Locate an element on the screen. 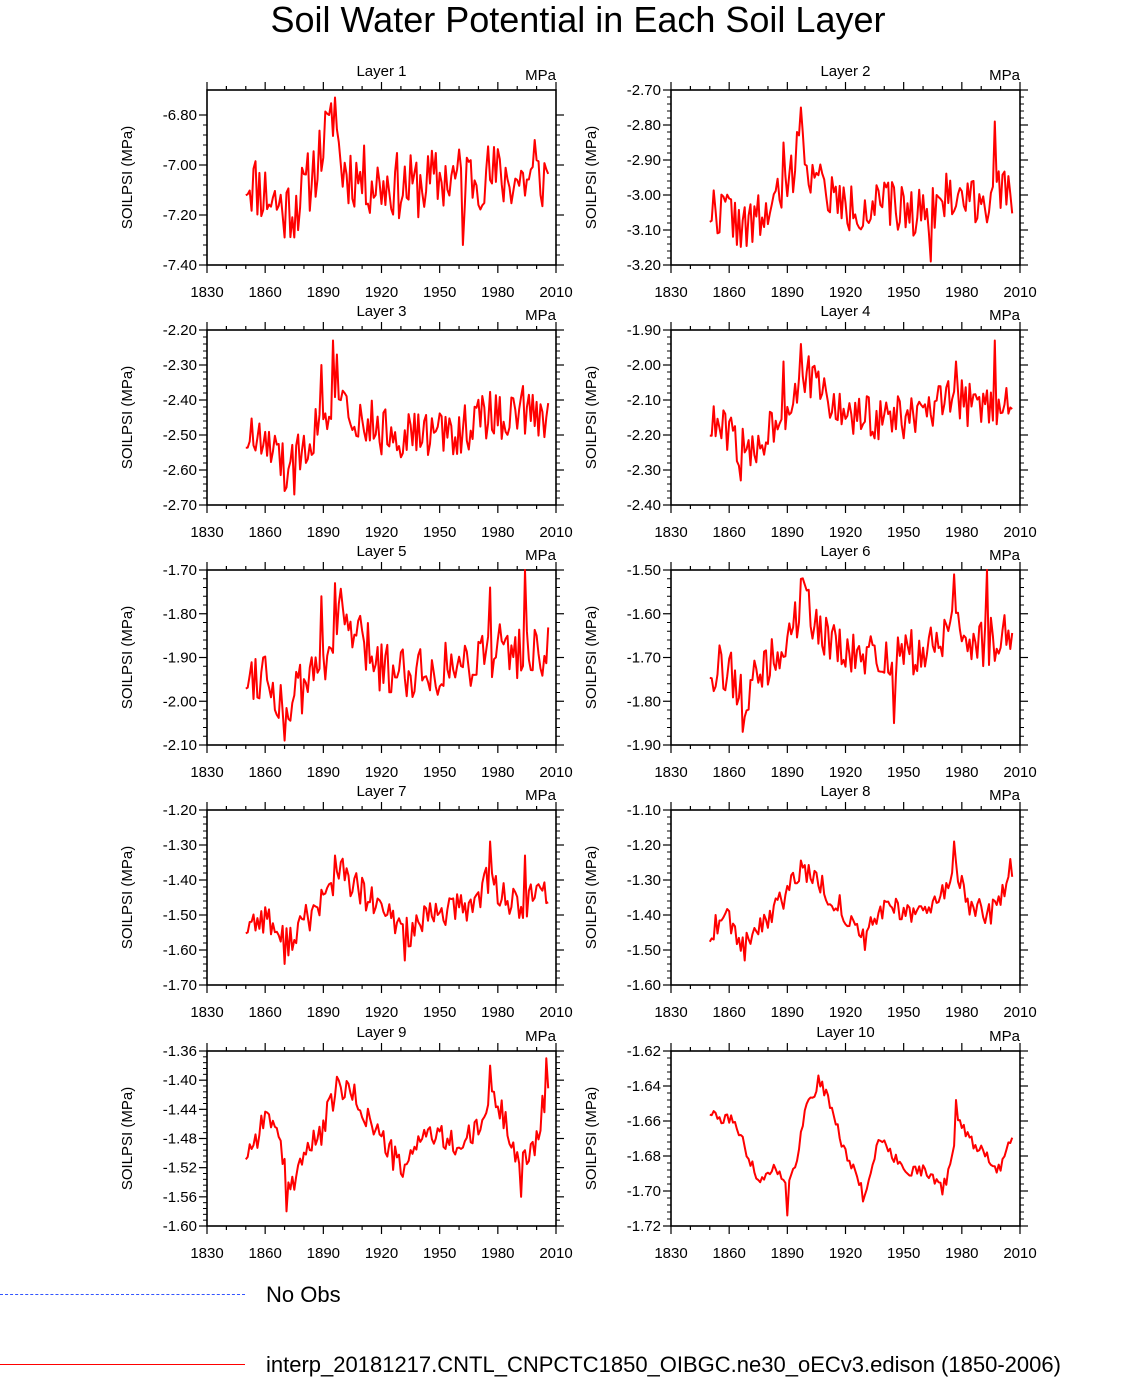  y-tick-label: -1.60 is located at coordinates (644, 985).